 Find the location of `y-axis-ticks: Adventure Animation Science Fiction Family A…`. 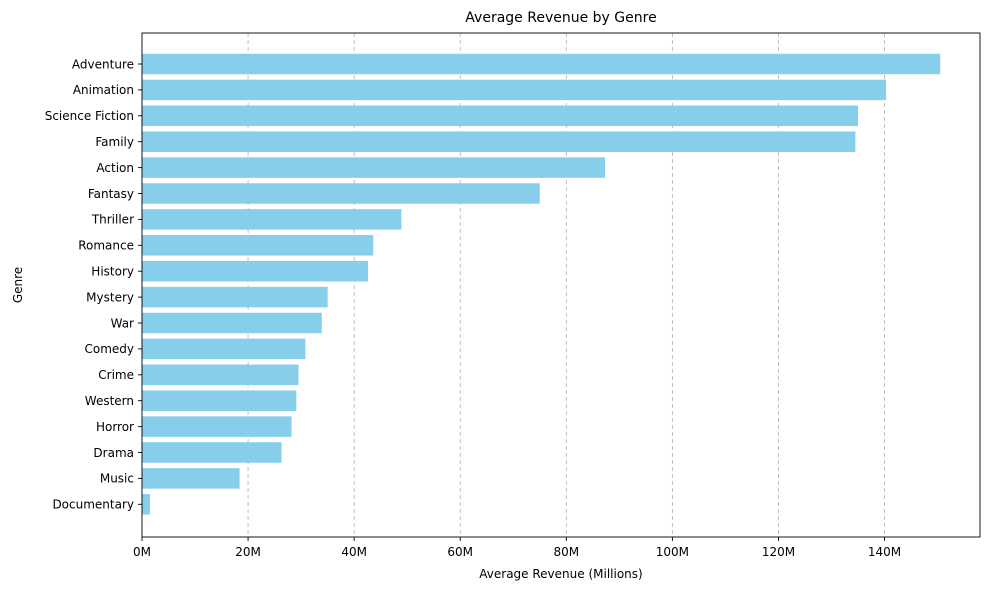

y-axis-ticks: Adventure Animation Science Fiction Family A… is located at coordinates (93, 284).